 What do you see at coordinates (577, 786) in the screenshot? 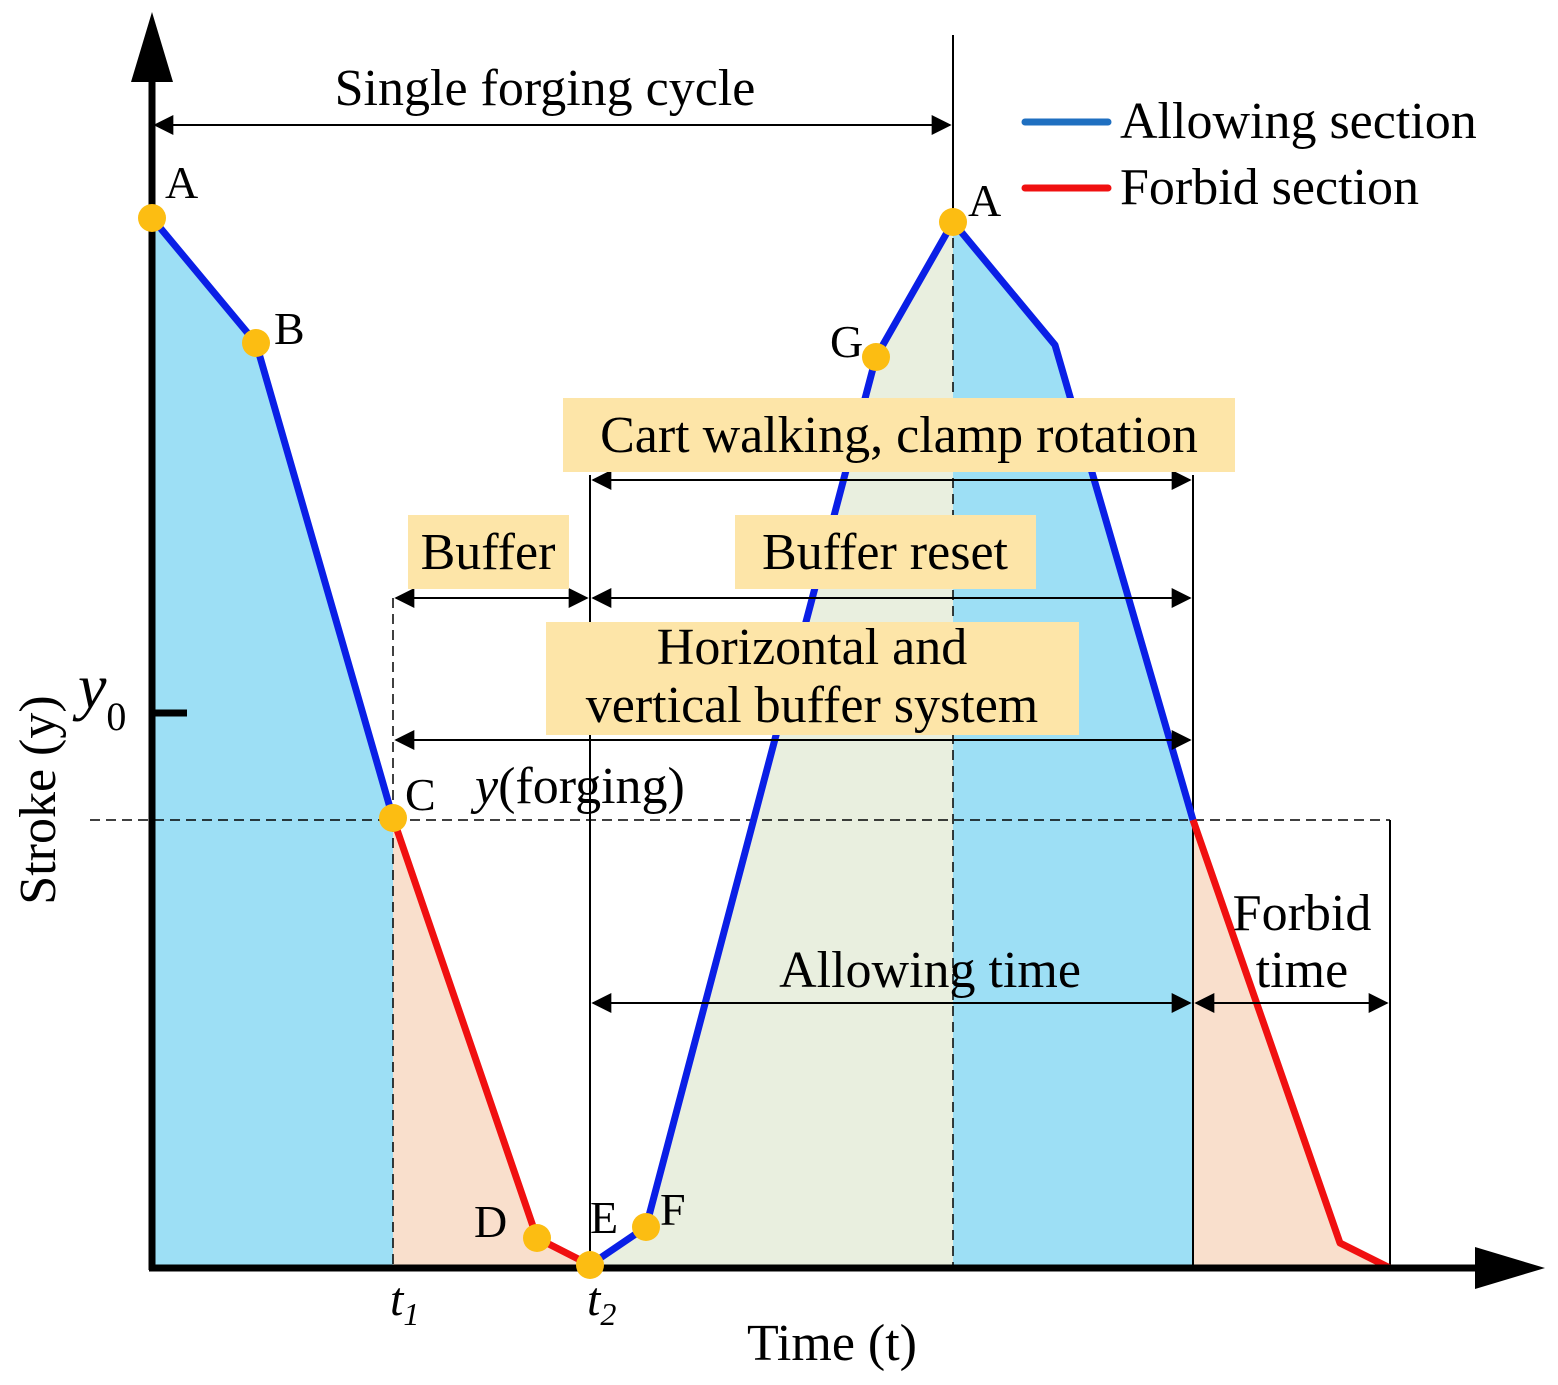
I see `y-forging-label: y(forging)` at bounding box center [577, 786].